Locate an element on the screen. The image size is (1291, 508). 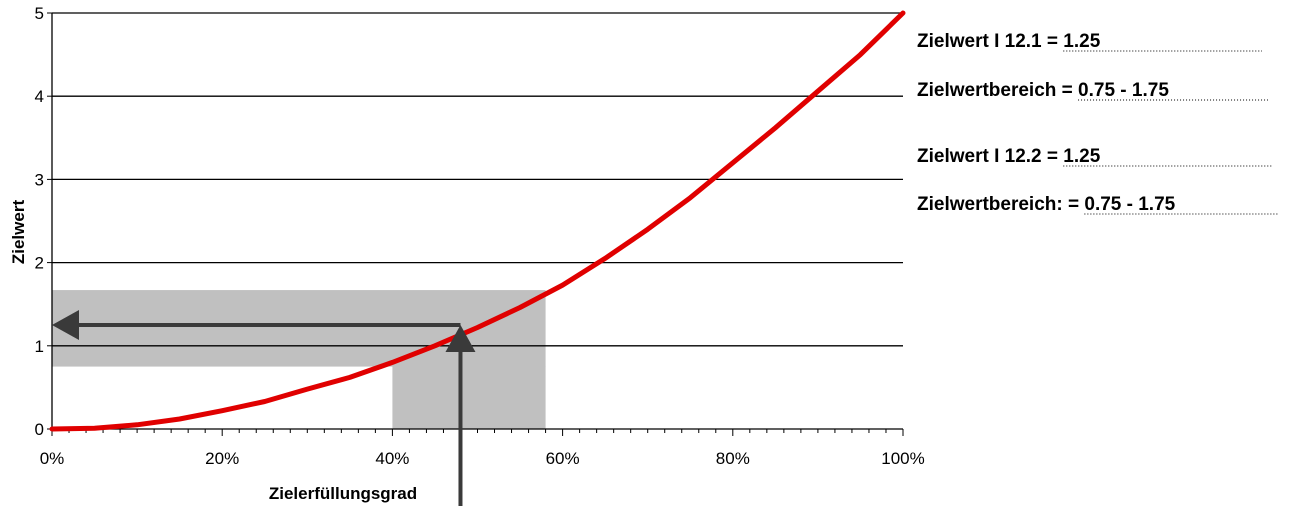
annotation-line: Zielwertbereich: = 0.75 - 1.75 is located at coordinates (1046, 204).